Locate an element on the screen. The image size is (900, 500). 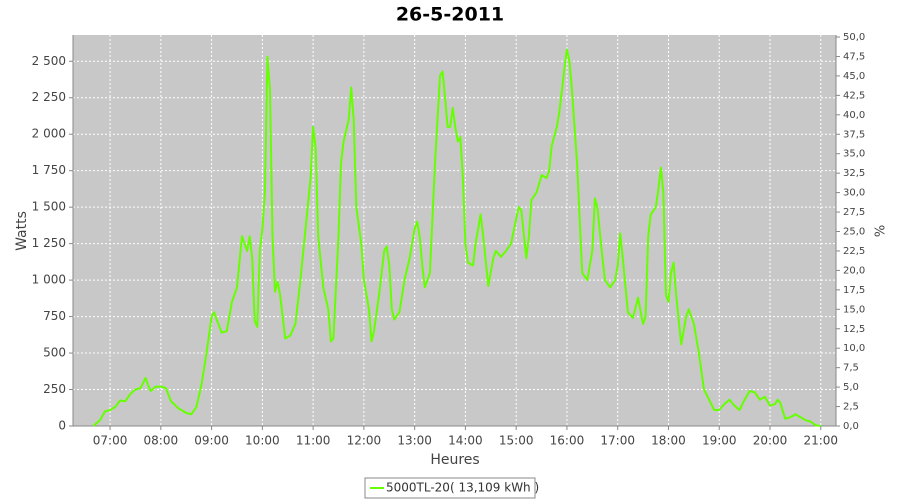
x-tick-label: 17:00 is located at coordinates (617, 441).